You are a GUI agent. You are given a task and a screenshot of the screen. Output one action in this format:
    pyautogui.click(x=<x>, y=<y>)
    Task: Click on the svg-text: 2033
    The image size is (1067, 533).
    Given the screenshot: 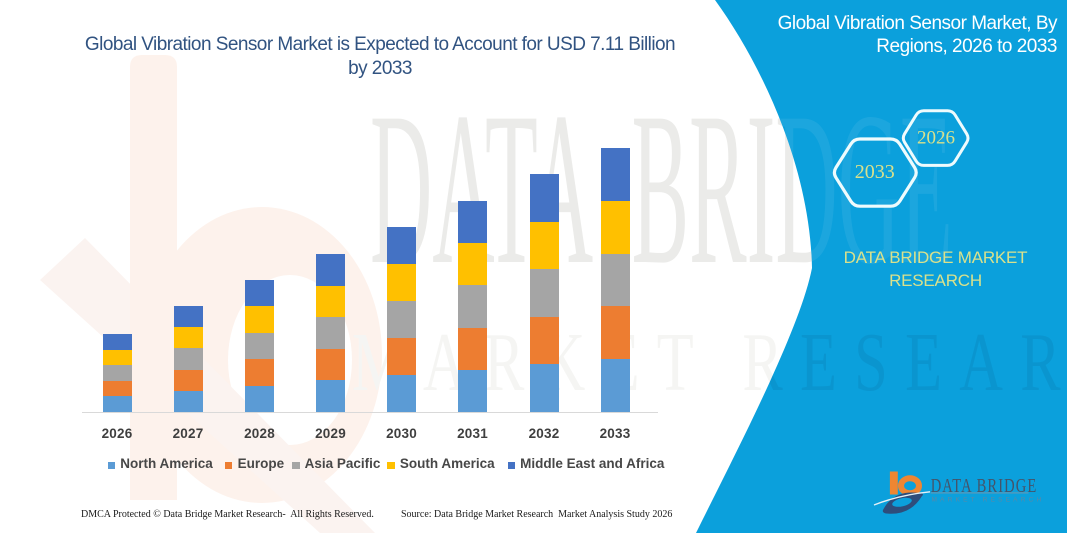 What is the action you would take?
    pyautogui.click(x=875, y=172)
    